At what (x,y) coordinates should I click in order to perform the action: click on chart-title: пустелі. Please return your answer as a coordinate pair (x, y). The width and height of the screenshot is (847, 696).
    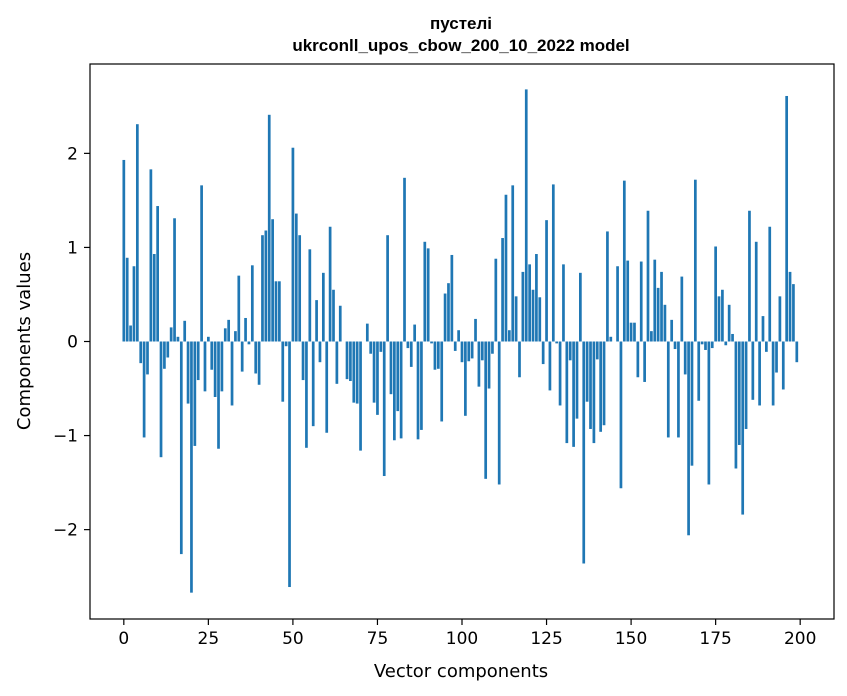
    Looking at the image, I should click on (461, 23).